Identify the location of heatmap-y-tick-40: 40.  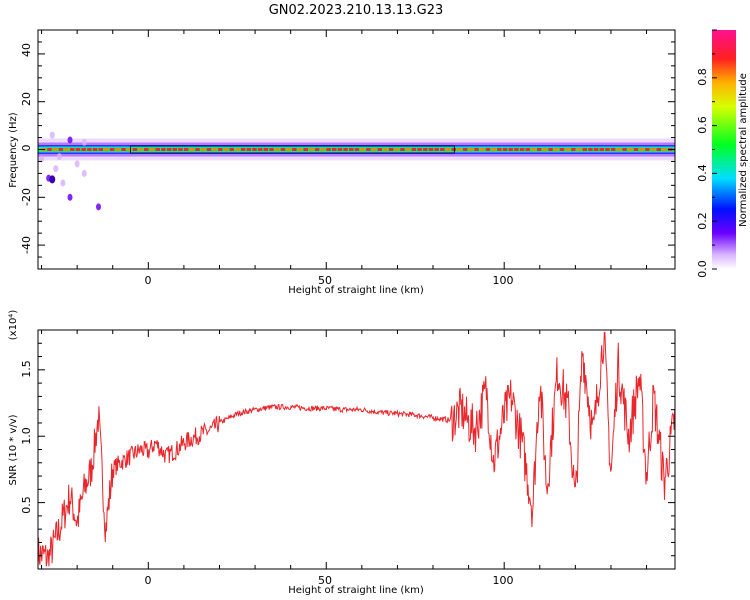
(26, 50).